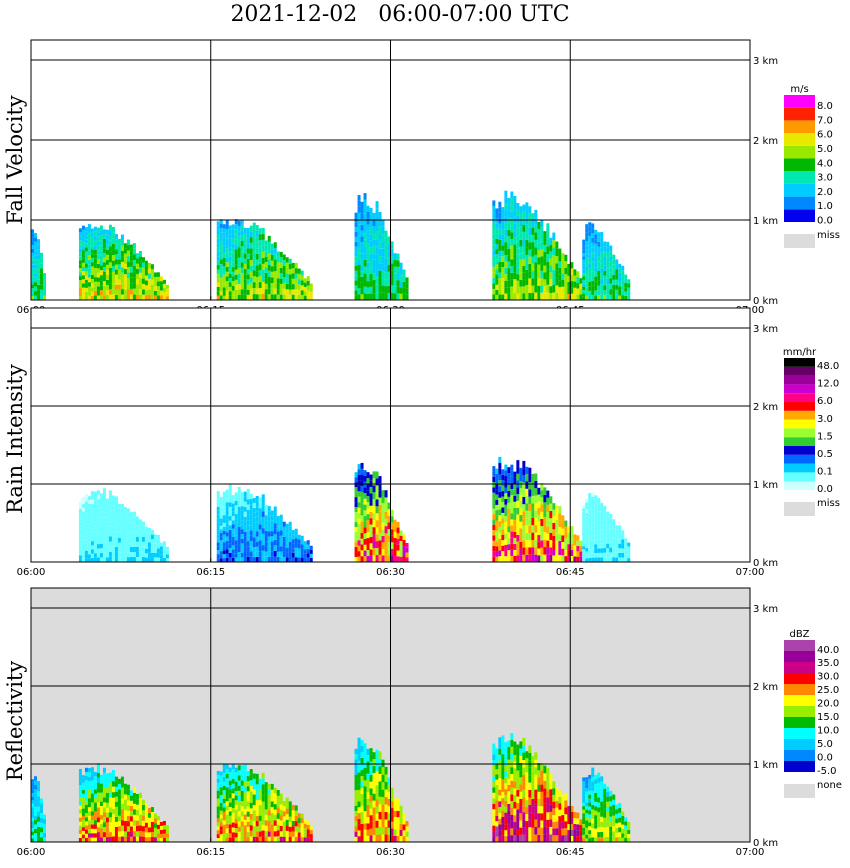  What do you see at coordinates (825, 149) in the screenshot?
I see `colorbar-label: 5.0` at bounding box center [825, 149].